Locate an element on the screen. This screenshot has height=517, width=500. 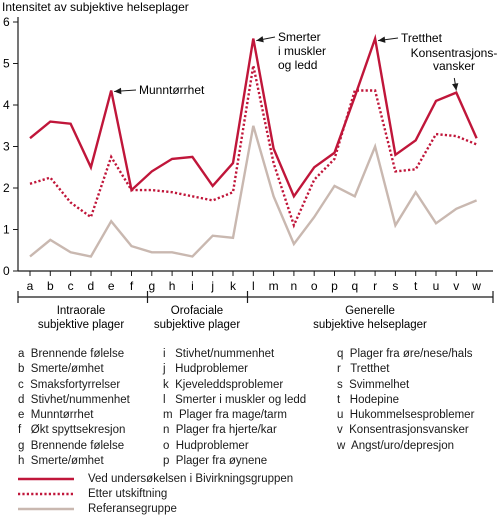
category-legend-item: o Hudproblemer is located at coordinates (206, 445).